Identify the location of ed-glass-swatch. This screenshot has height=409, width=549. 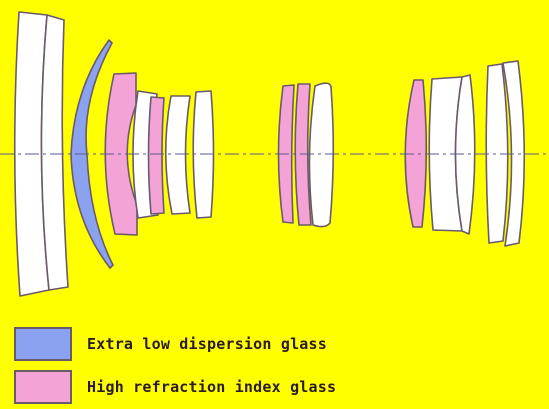
(43, 344).